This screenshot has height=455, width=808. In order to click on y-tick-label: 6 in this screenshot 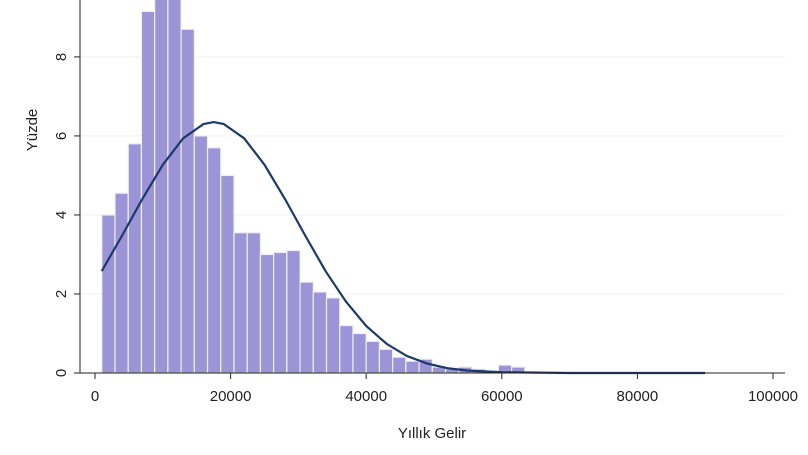, I will do `click(61, 136)`.